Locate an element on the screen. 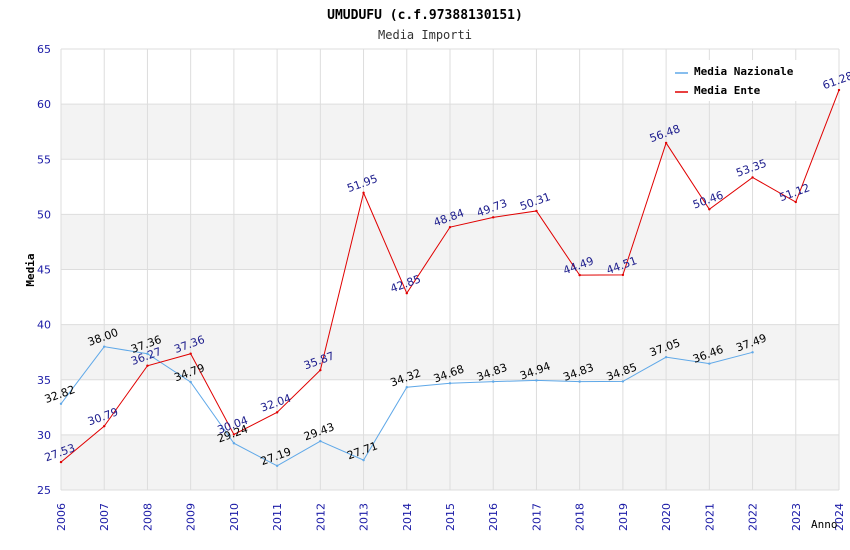 The image size is (850, 550). x-tick-label: 2021 is located at coordinates (709, 517).